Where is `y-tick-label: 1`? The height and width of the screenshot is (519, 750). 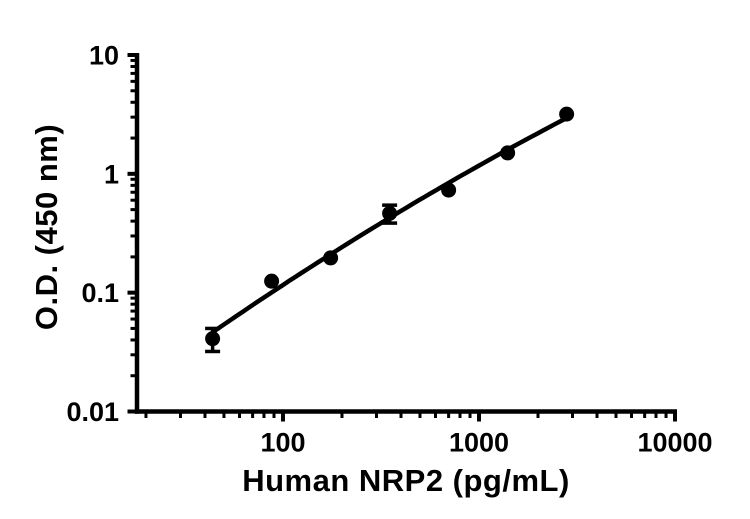
y-tick-label: 1 is located at coordinates (111, 174).